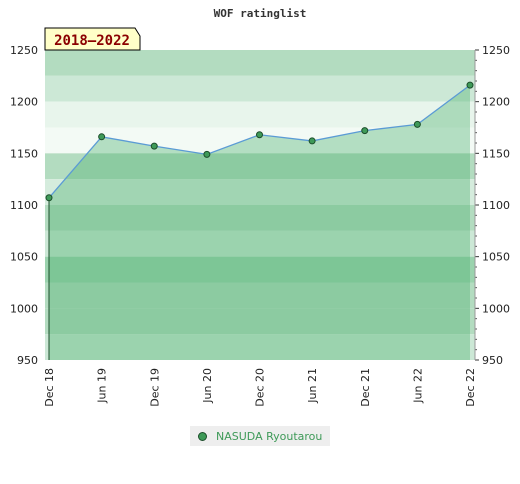  I want to click on y-tick-left-1000: 1000, so click(24, 308).